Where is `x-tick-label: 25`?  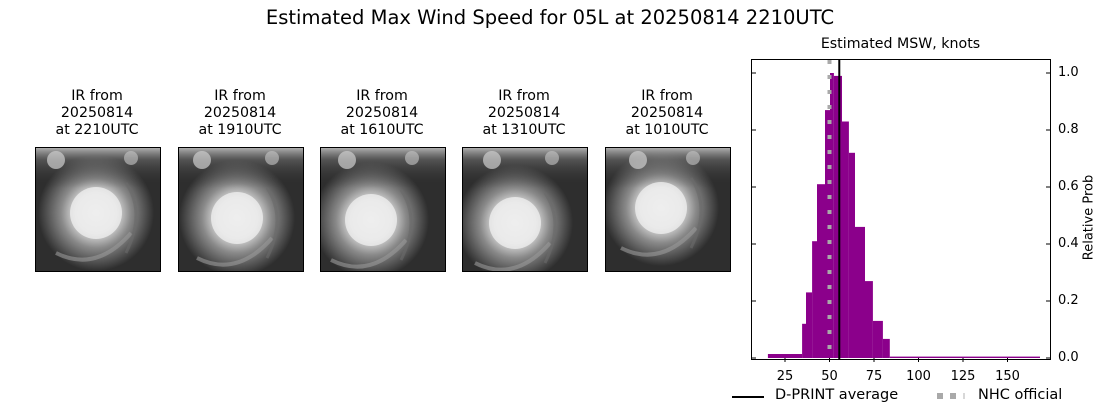 x-tick-label: 25 is located at coordinates (785, 376).